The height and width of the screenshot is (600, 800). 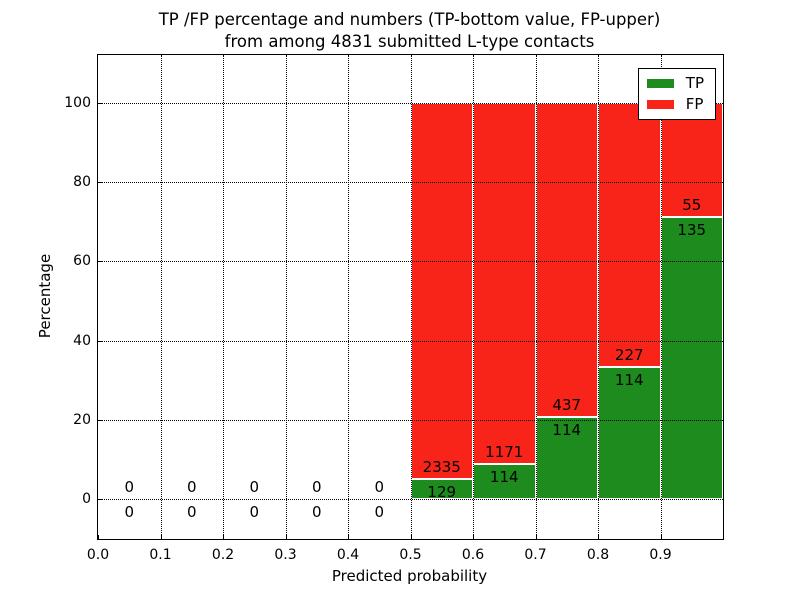 What do you see at coordinates (675, 104) in the screenshot?
I see `legend-item-fp: FP` at bounding box center [675, 104].